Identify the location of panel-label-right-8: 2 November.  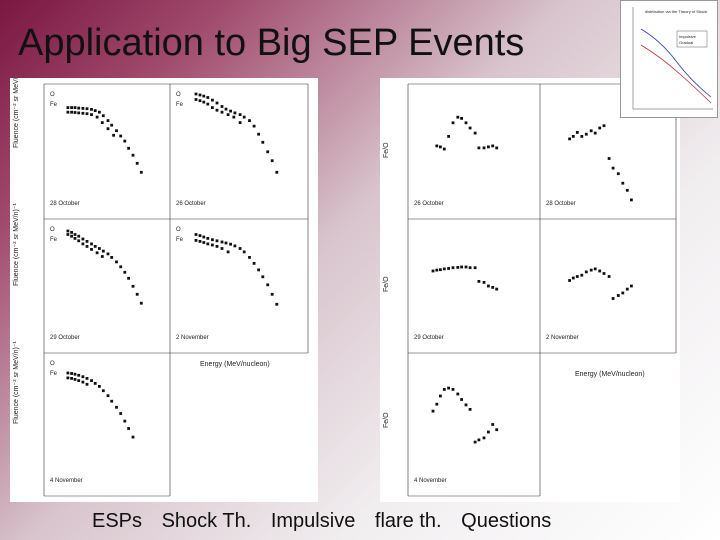
(562, 338).